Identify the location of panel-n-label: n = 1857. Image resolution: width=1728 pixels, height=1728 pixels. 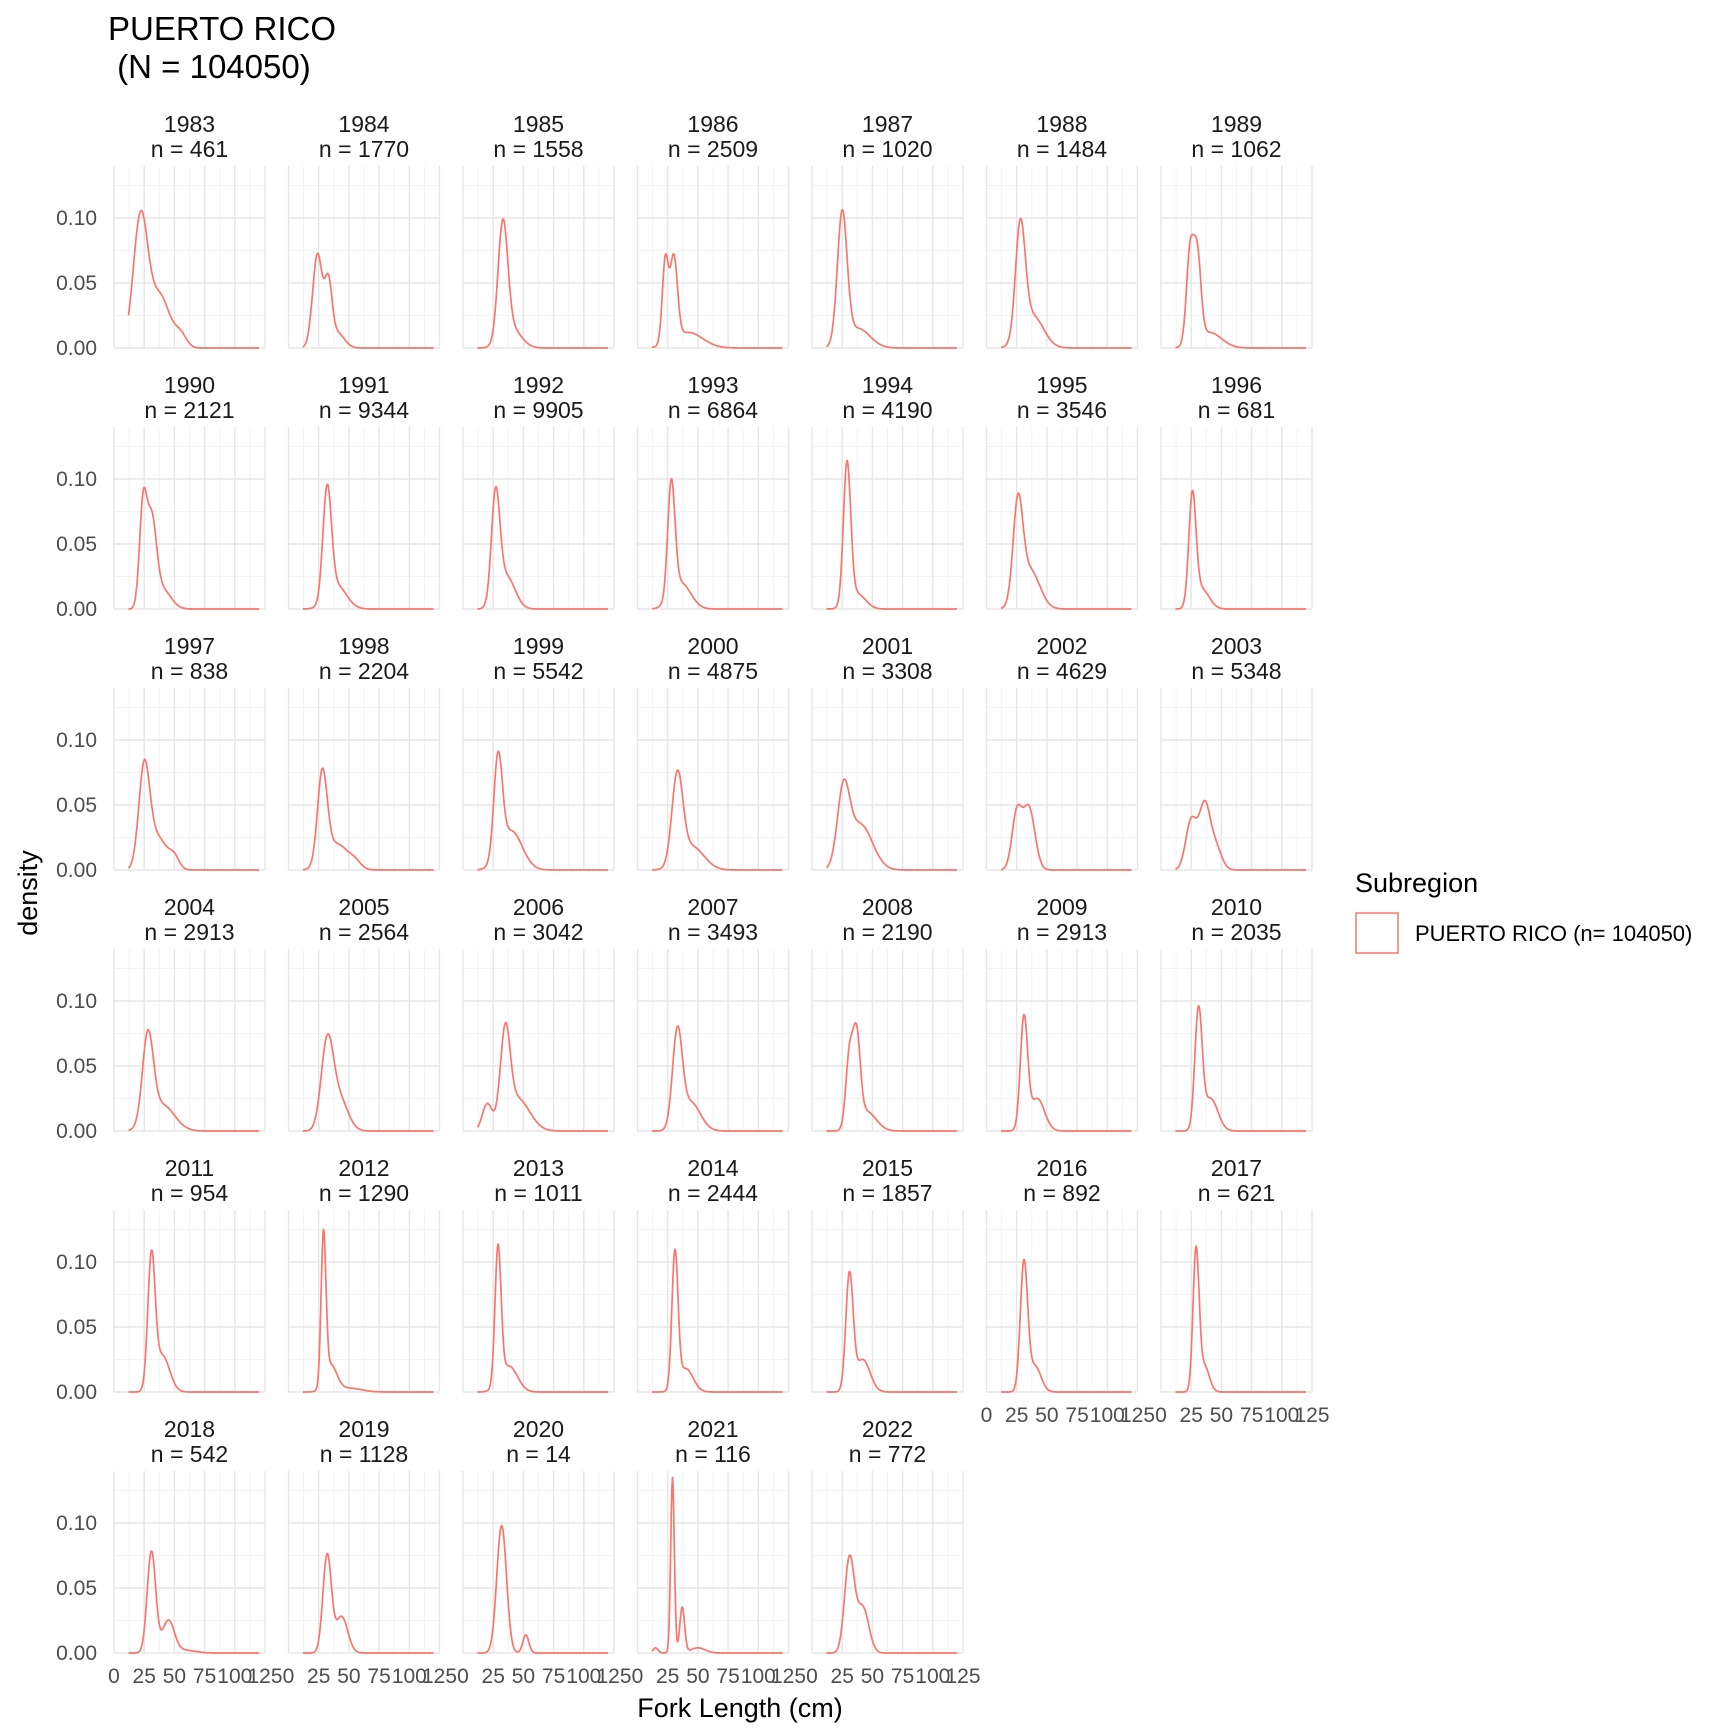
(887, 1193).